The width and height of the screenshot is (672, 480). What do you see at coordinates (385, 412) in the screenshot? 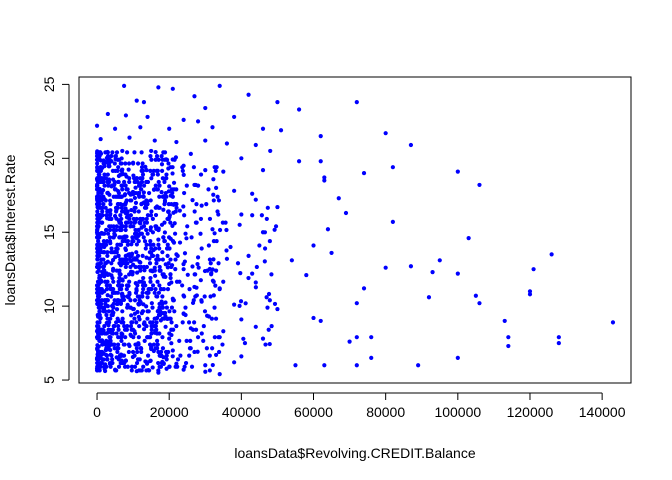
I see `x-tick-label: 80000` at bounding box center [385, 412].